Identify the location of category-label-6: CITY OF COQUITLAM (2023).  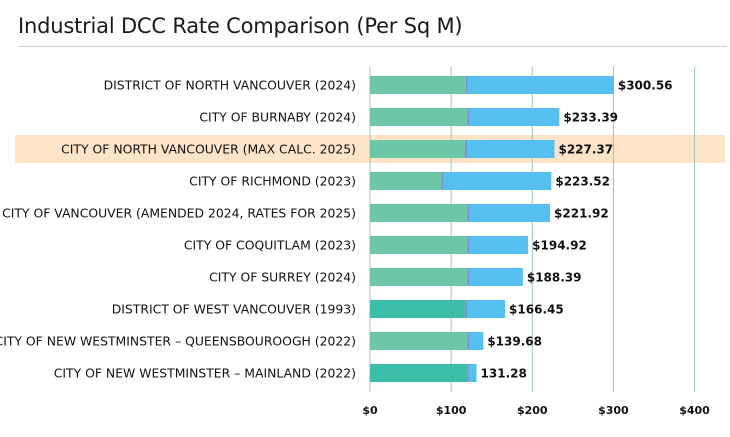
(270, 245).